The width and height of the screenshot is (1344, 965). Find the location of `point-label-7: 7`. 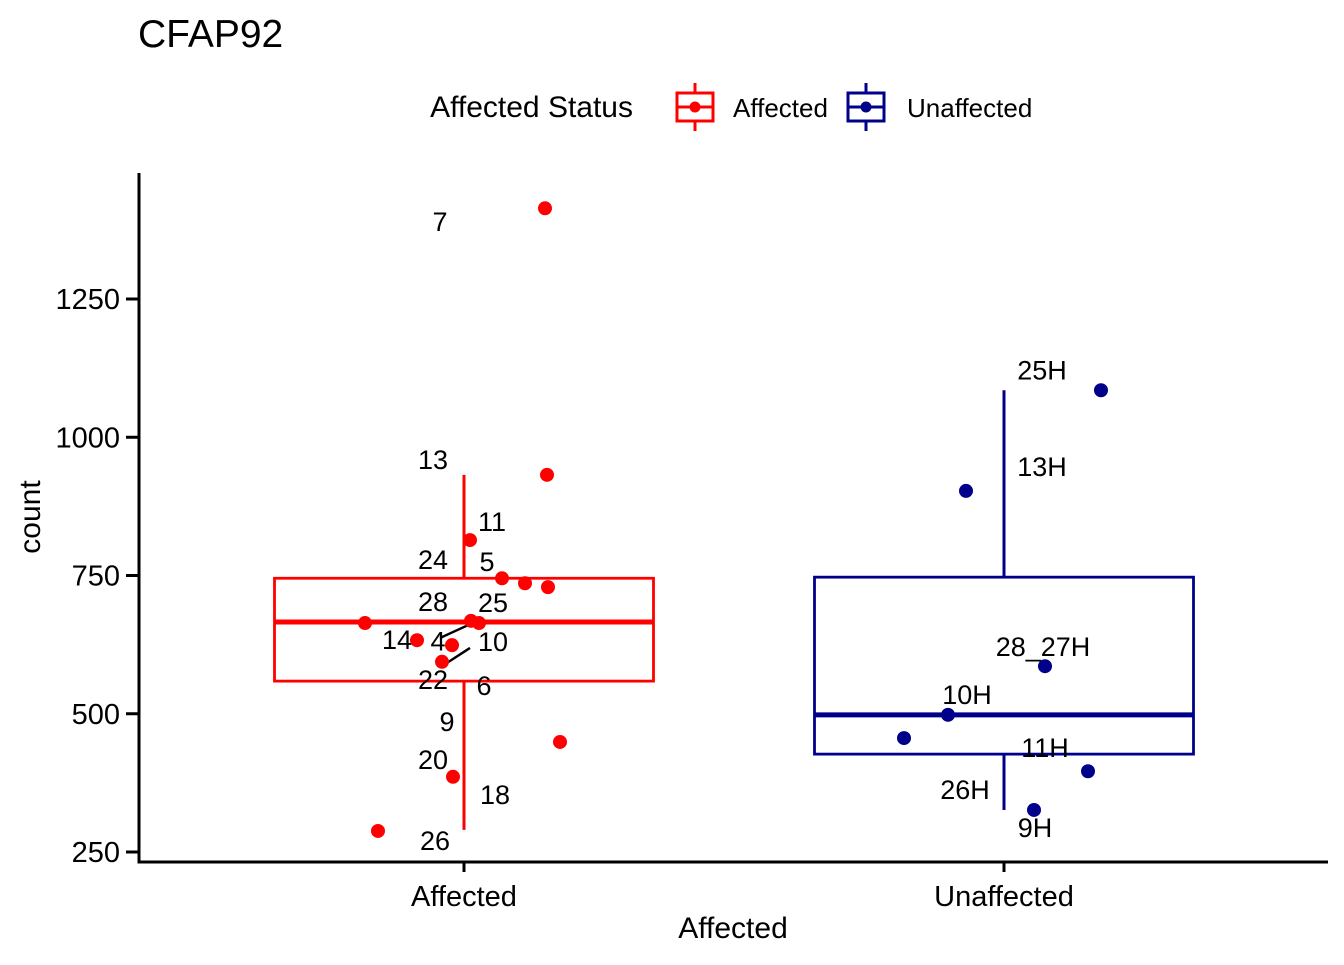

point-label-7: 7 is located at coordinates (439, 222).